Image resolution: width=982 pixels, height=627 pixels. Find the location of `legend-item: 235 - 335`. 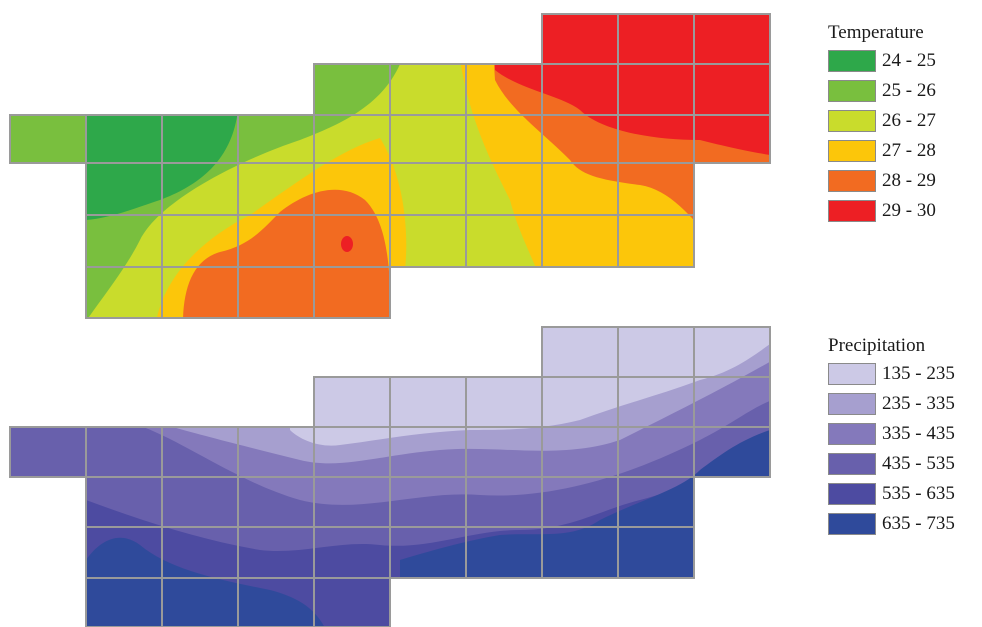

legend-item: 235 - 335 is located at coordinates (903, 404).